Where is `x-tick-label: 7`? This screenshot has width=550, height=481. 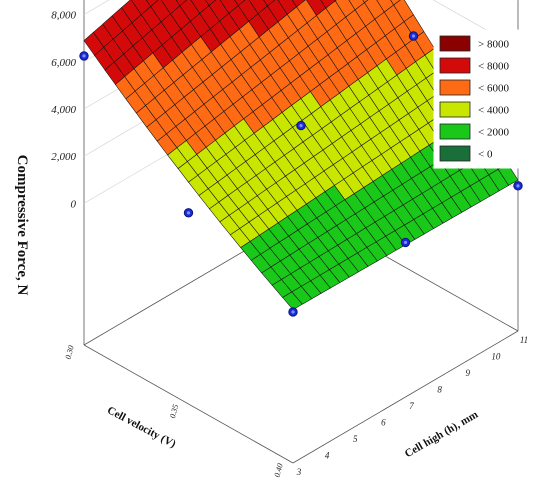
x-tick-label: 7 is located at coordinates (411, 406).